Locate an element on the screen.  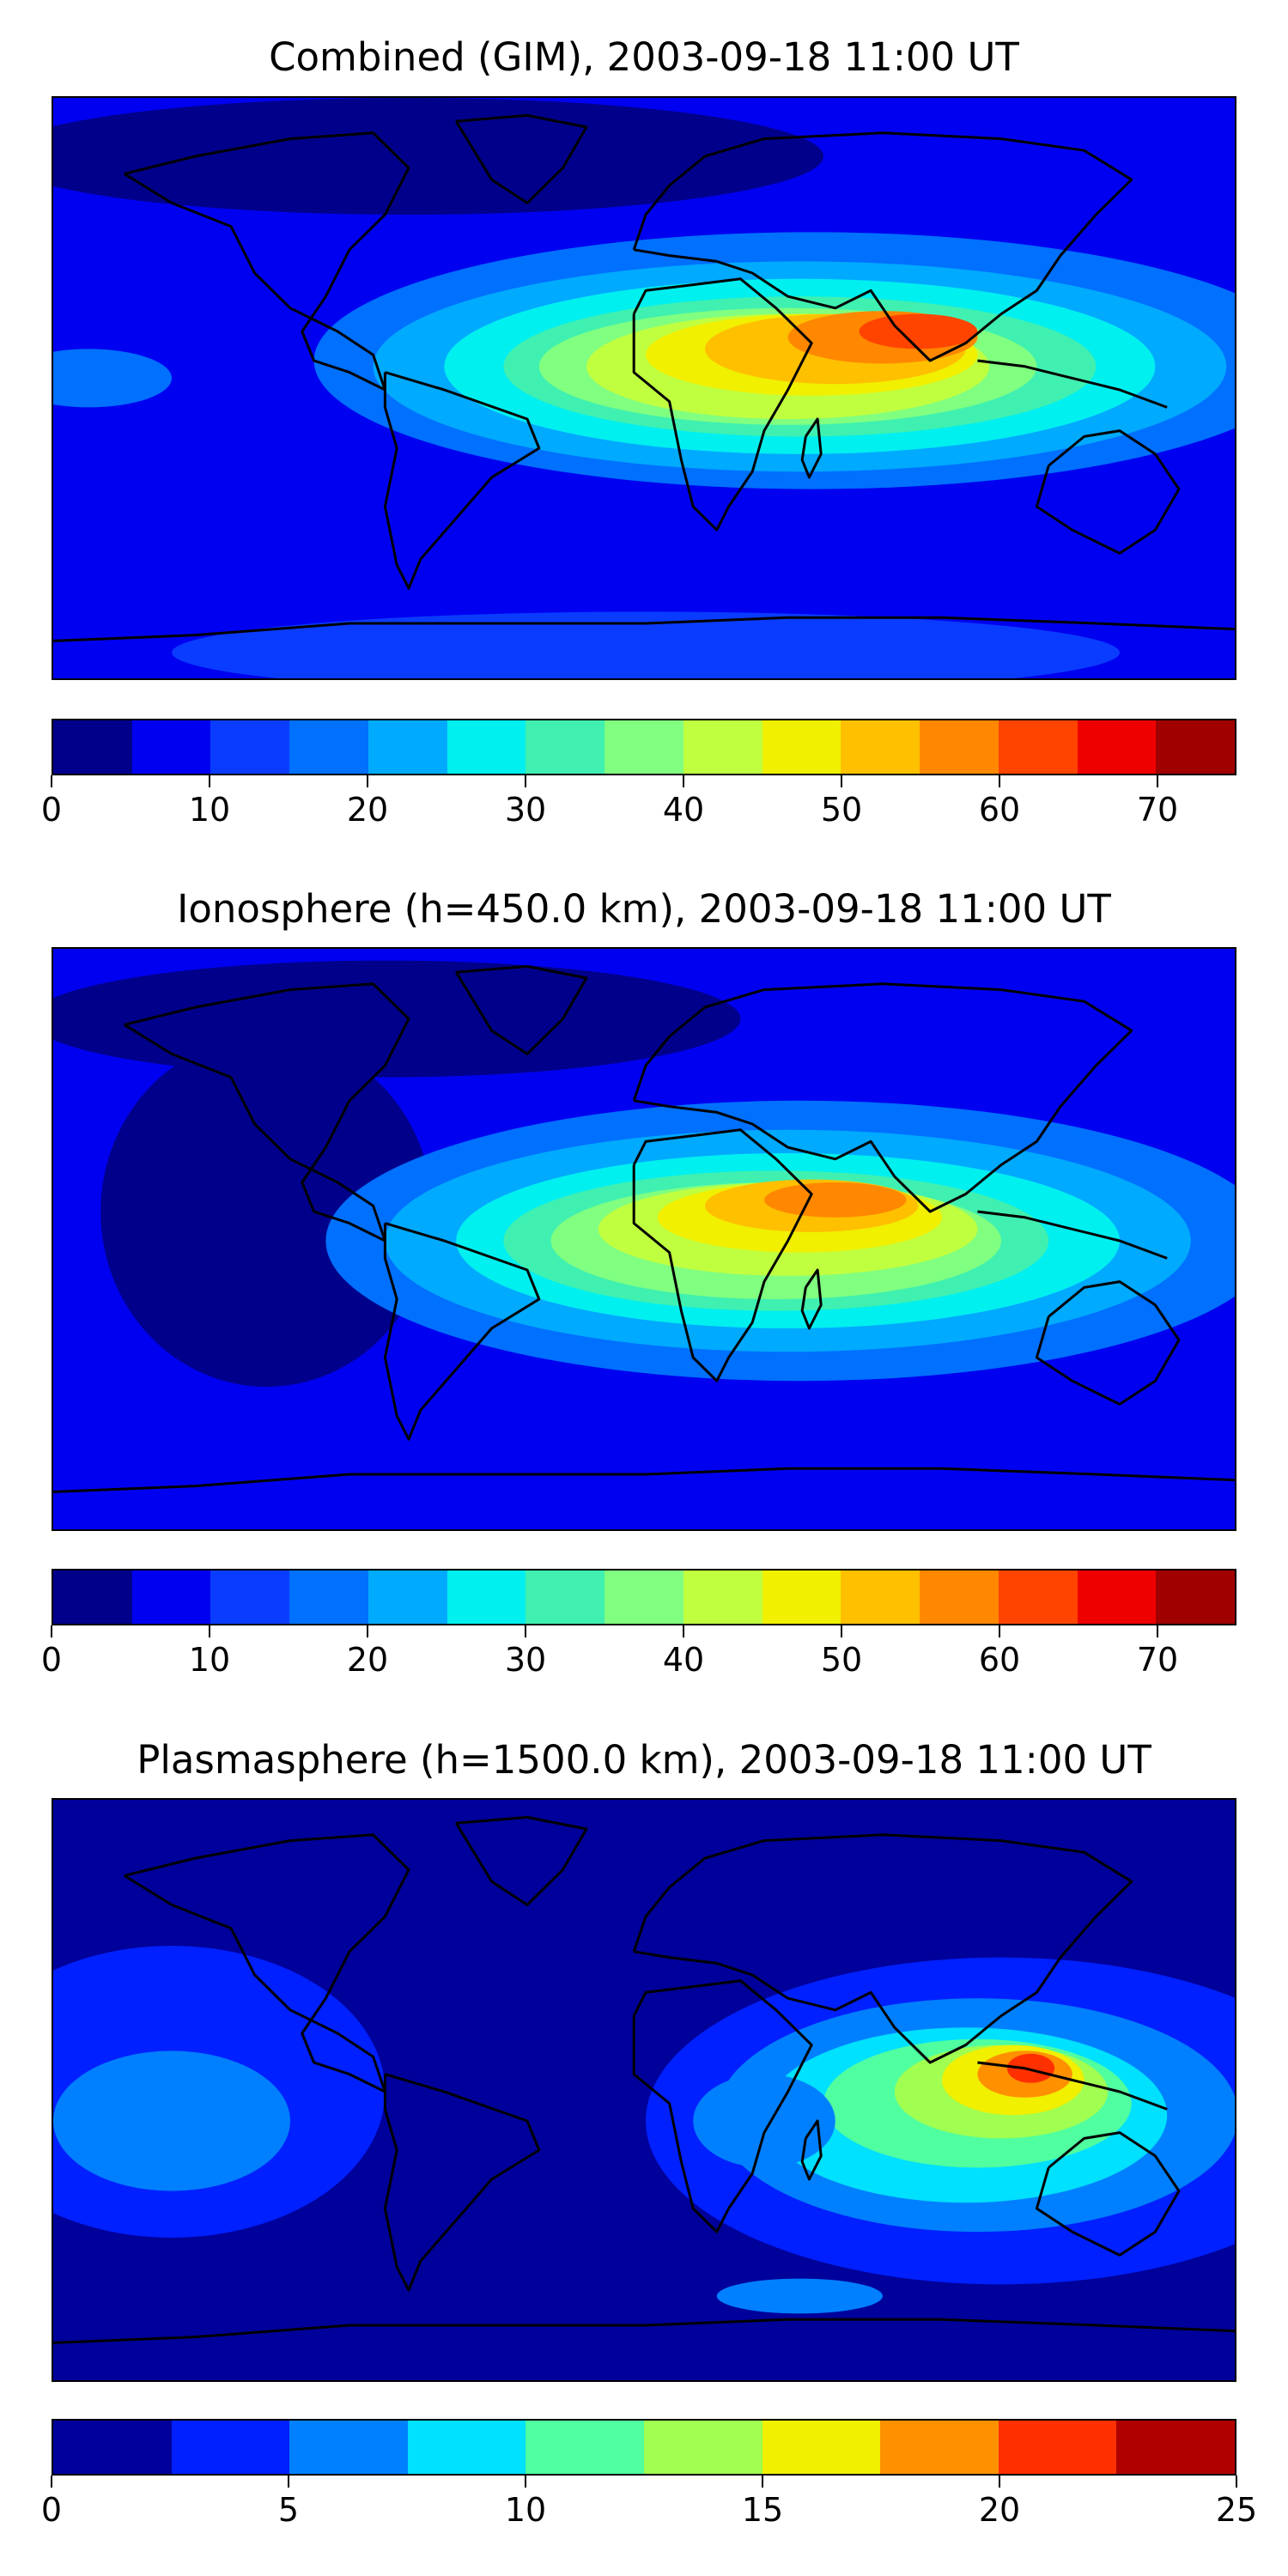
colorbar-tick-label: 40 is located at coordinates (684, 1660).